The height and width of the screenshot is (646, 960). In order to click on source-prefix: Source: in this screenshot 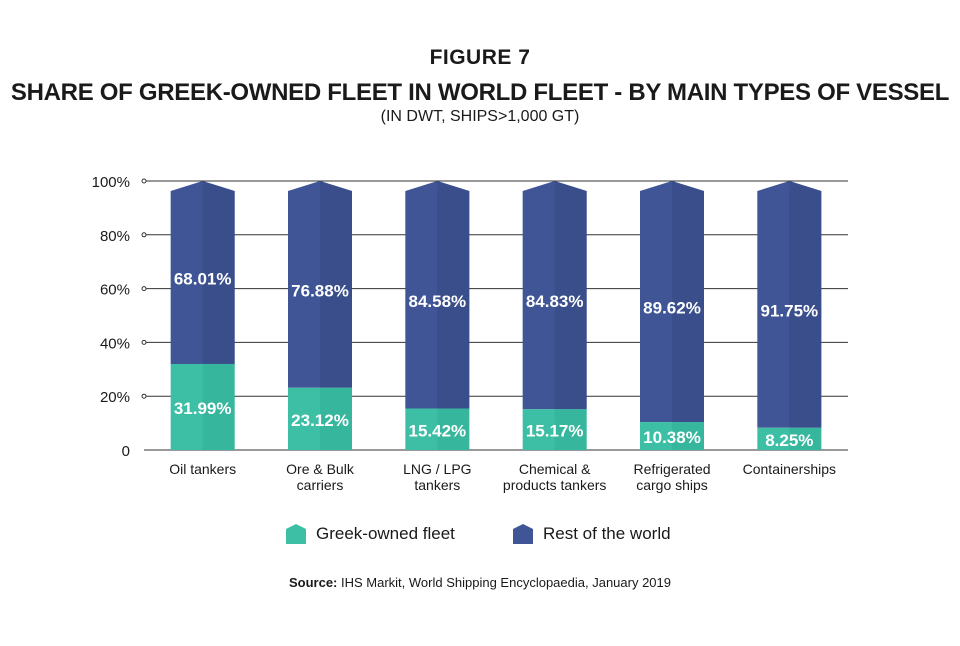, I will do `click(313, 582)`.